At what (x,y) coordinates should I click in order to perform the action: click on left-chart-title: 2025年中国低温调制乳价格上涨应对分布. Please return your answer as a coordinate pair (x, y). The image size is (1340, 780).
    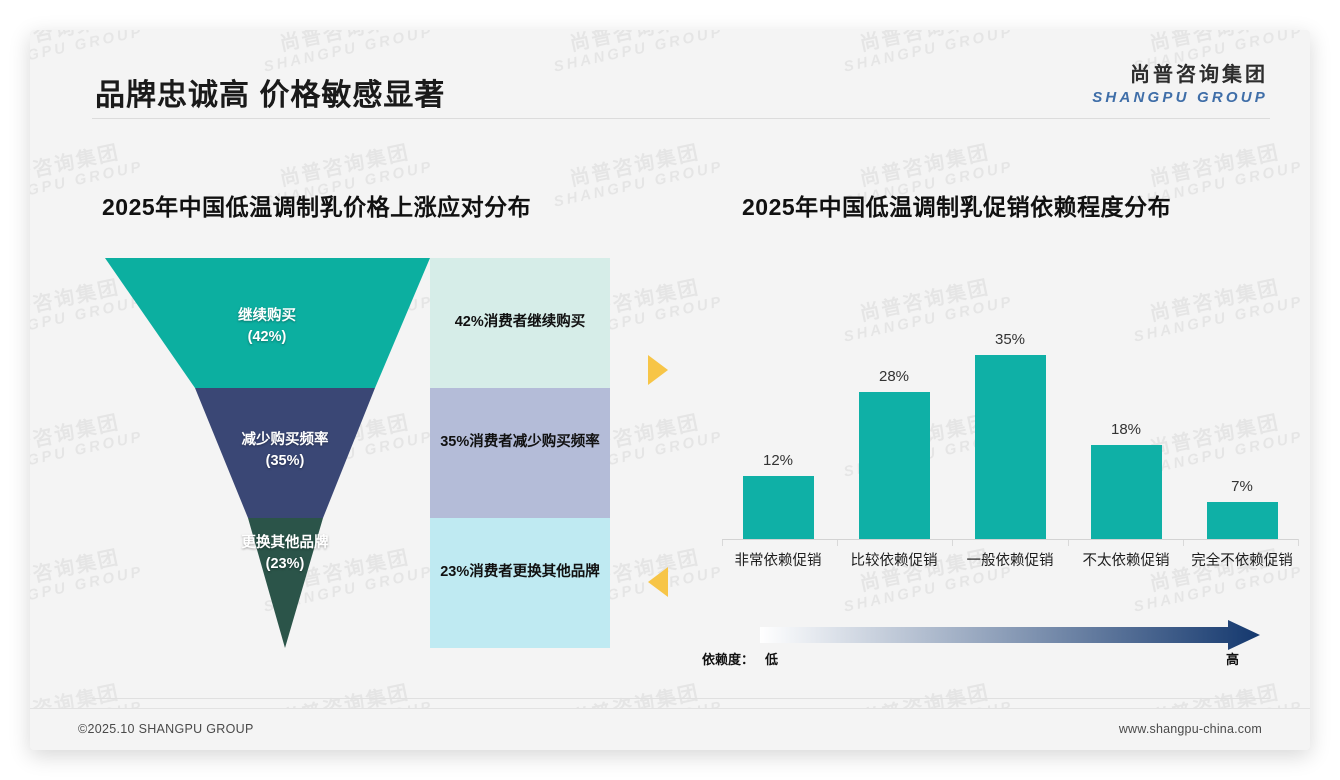
    Looking at the image, I should click on (317, 207).